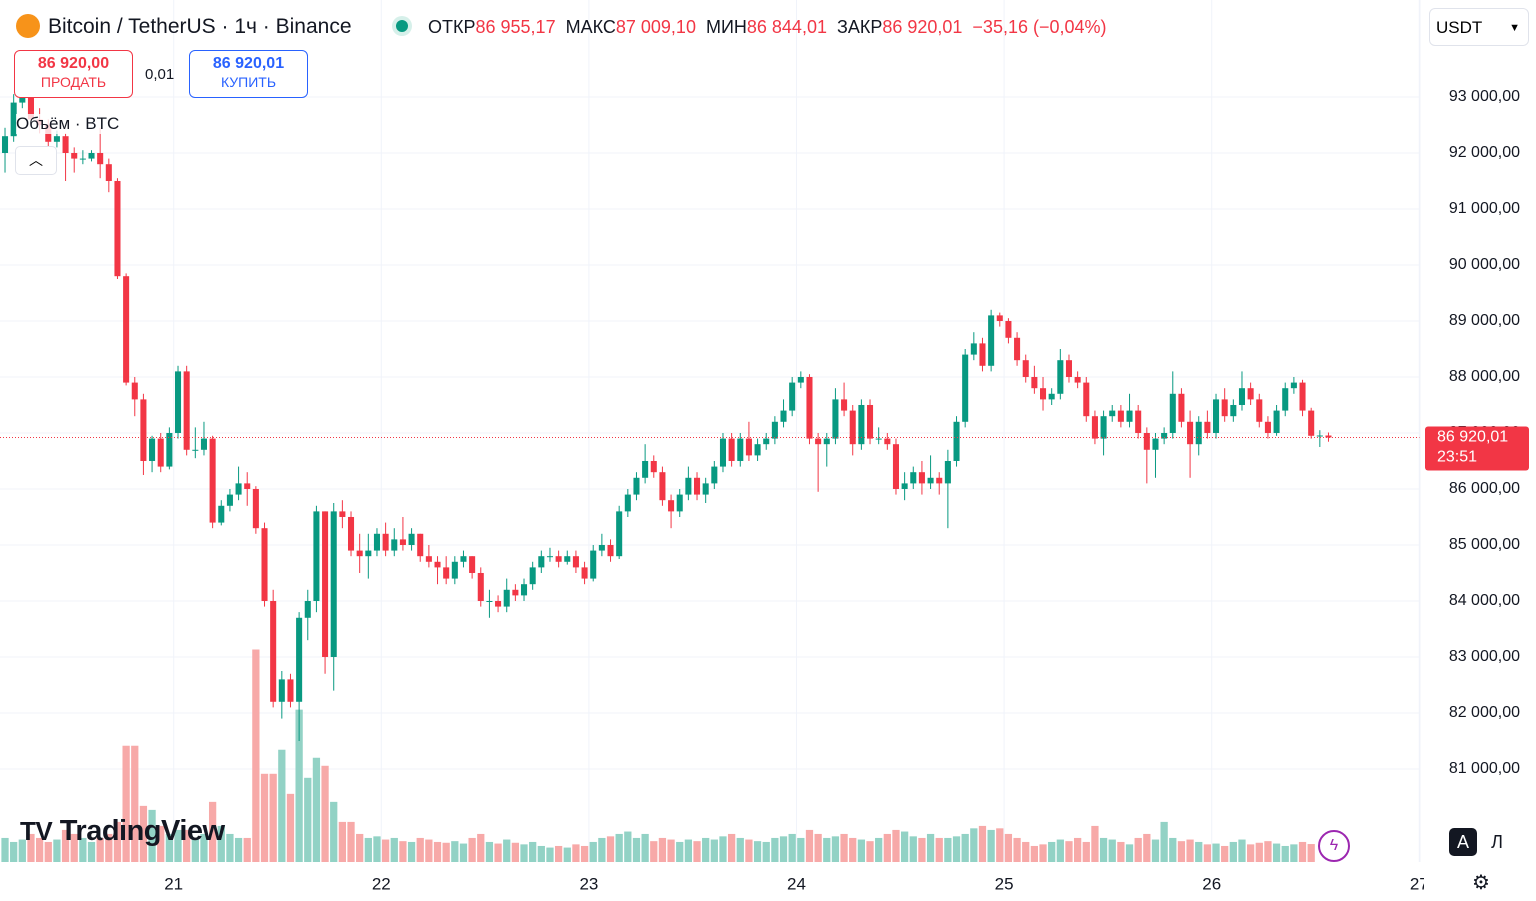 This screenshot has height=901, width=1536. I want to click on auto-scale-button: A, so click(1463, 842).